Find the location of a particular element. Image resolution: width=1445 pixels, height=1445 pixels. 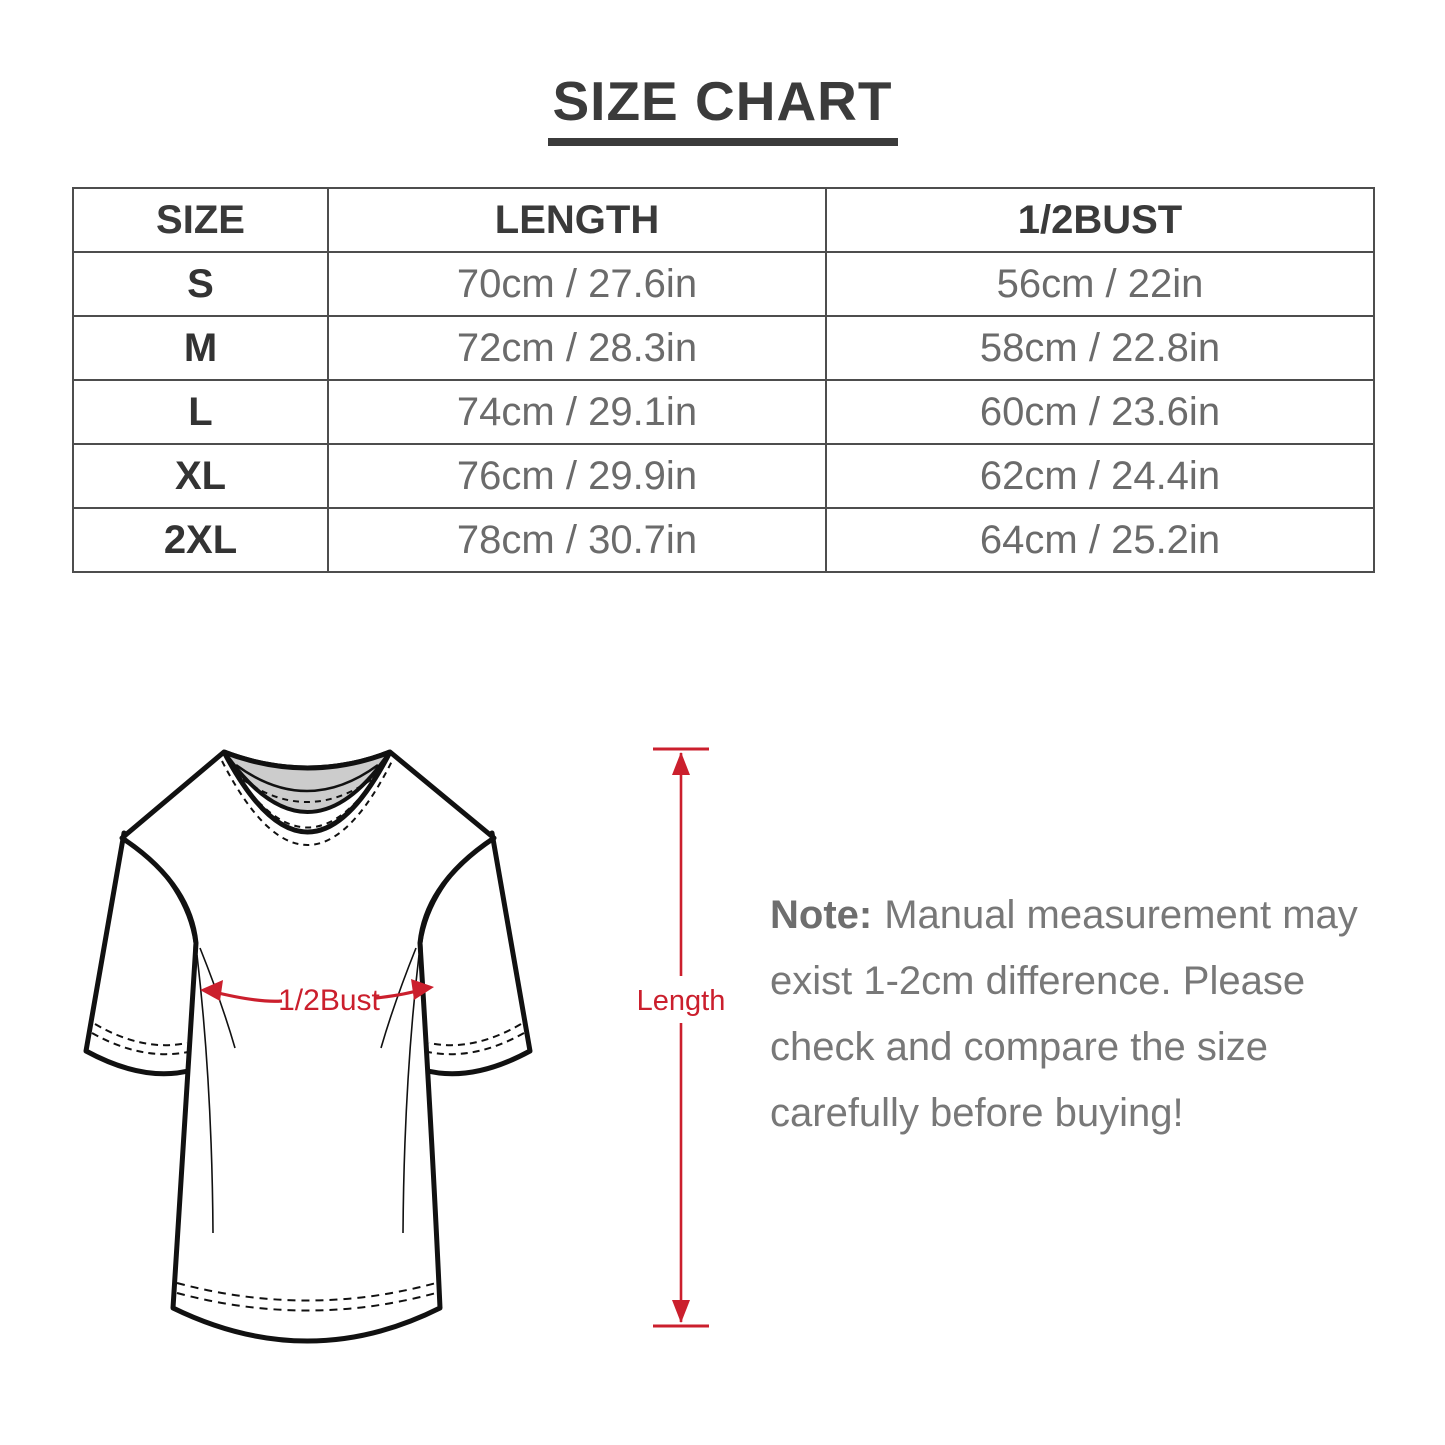

tshirt-body is located at coordinates (308, 1046).